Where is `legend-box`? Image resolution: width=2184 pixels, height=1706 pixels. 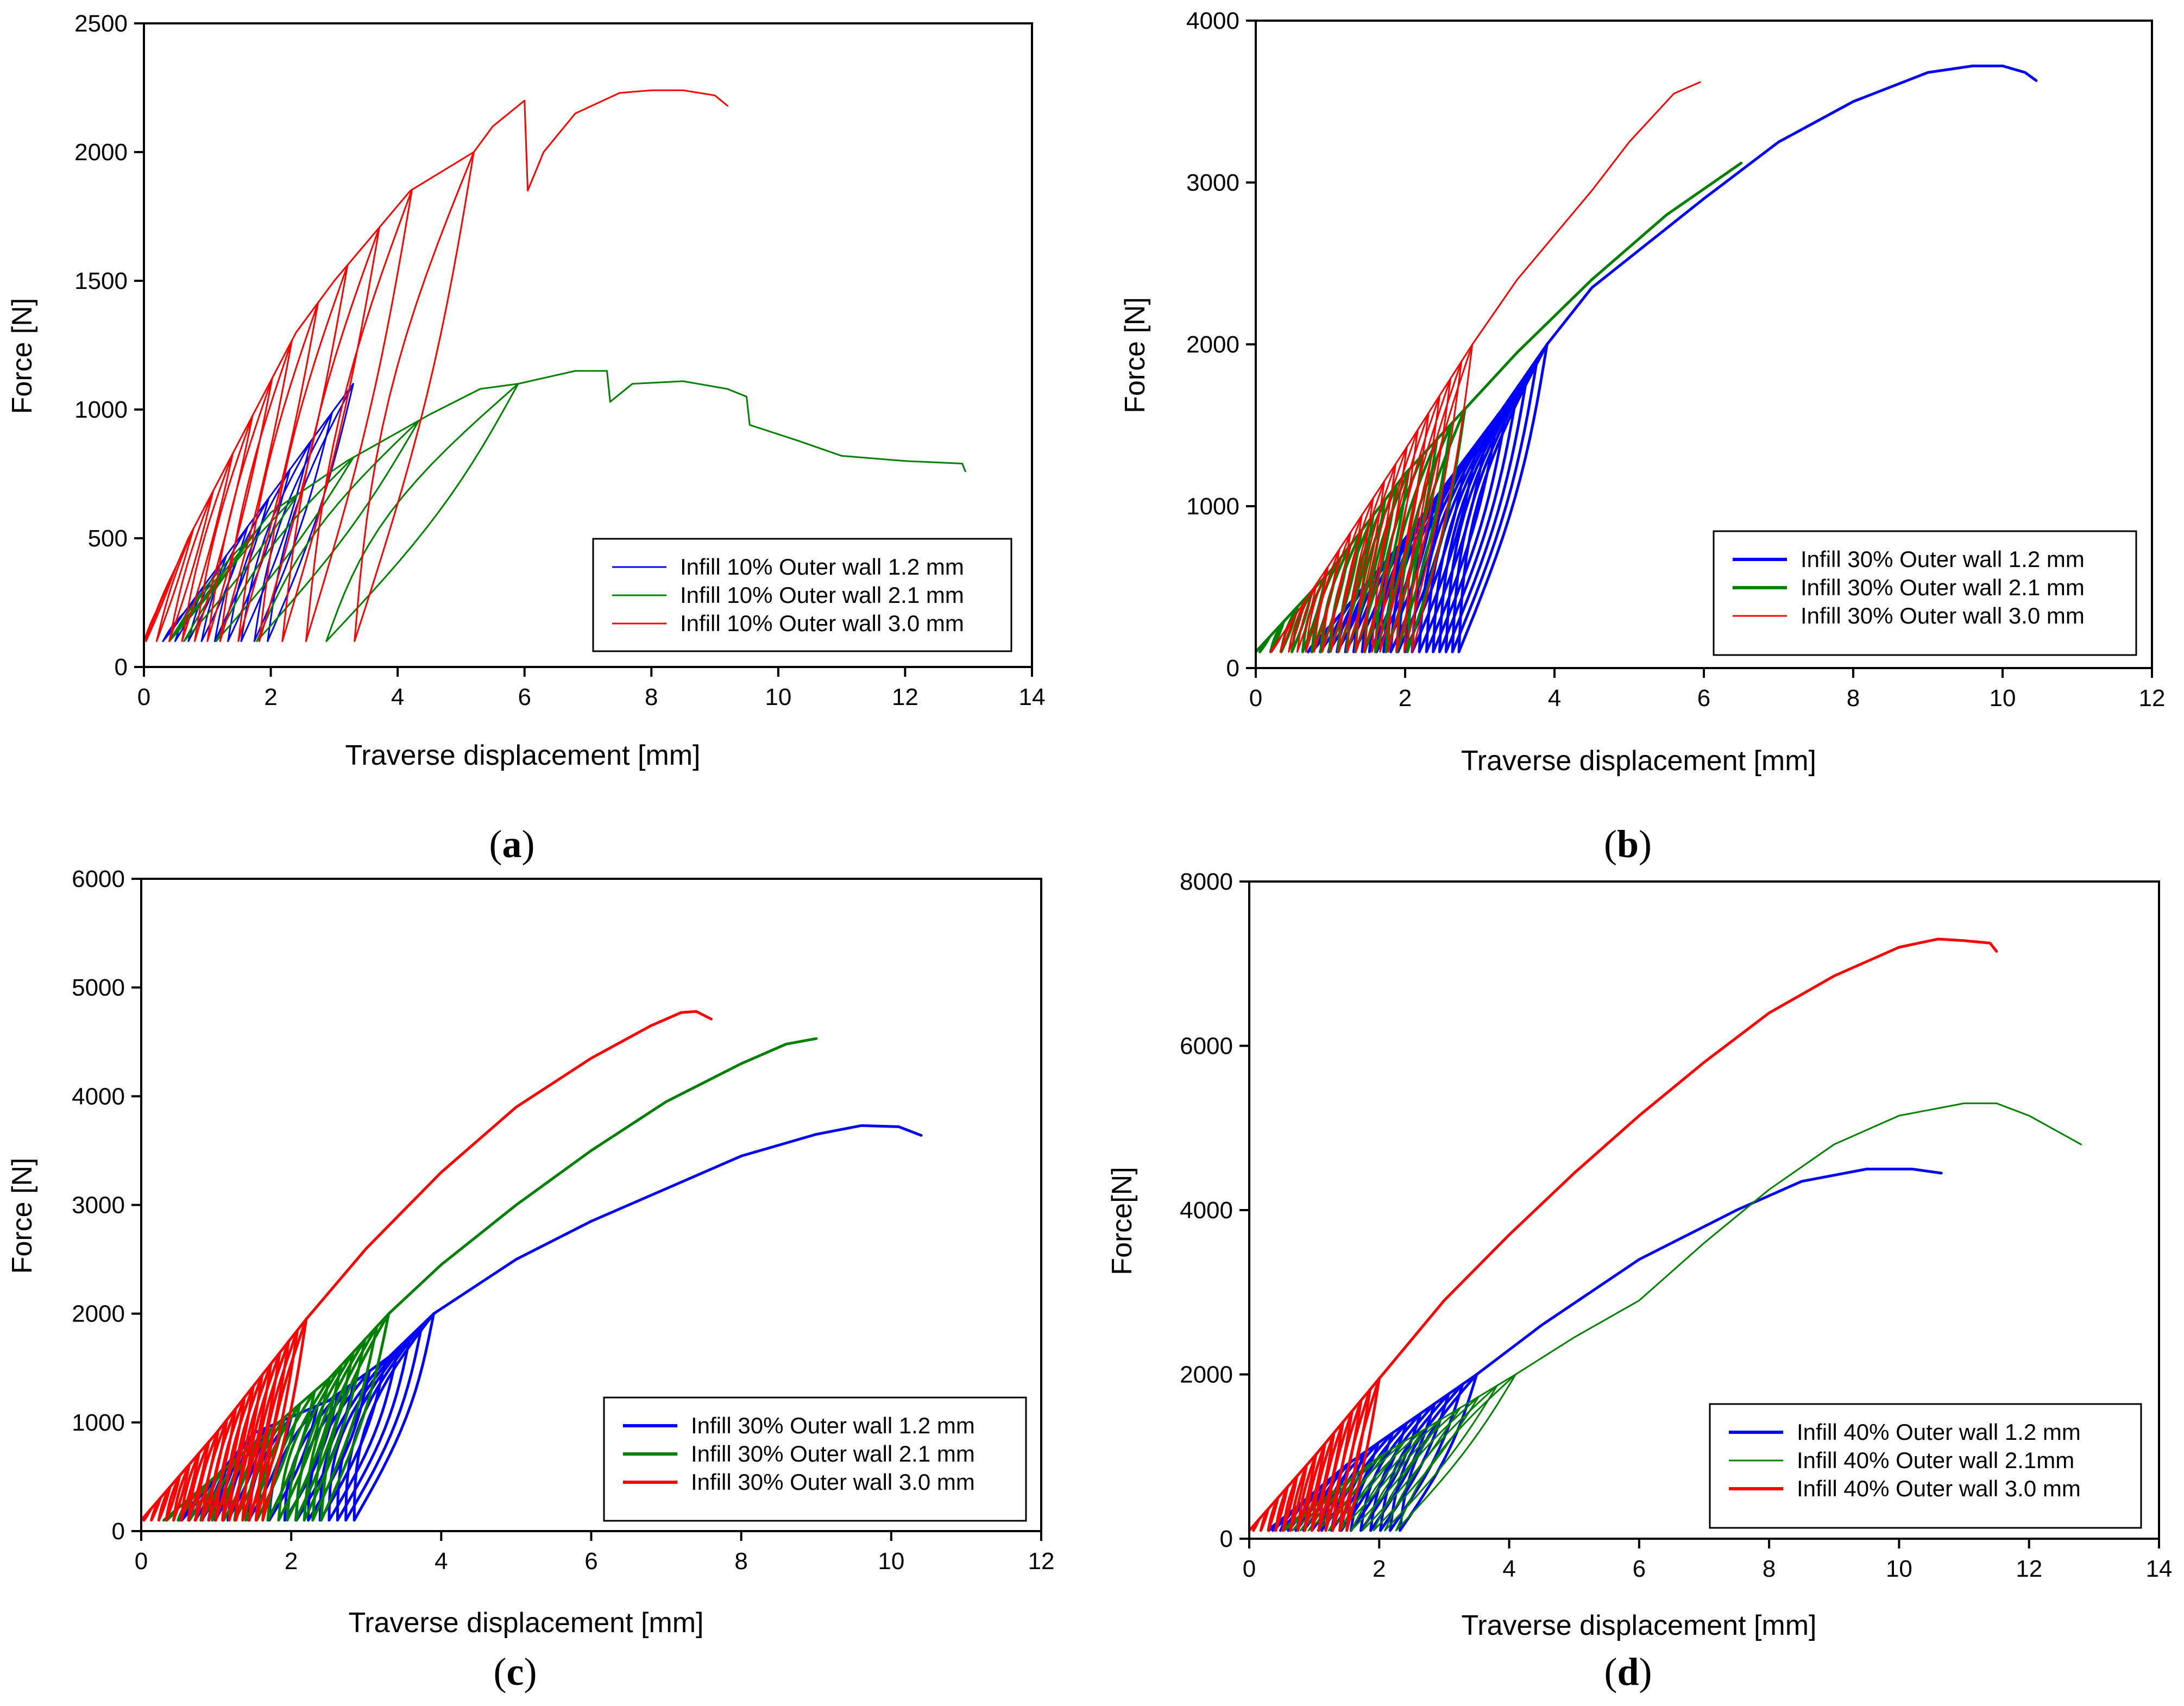
legend-box is located at coordinates (815, 1459).